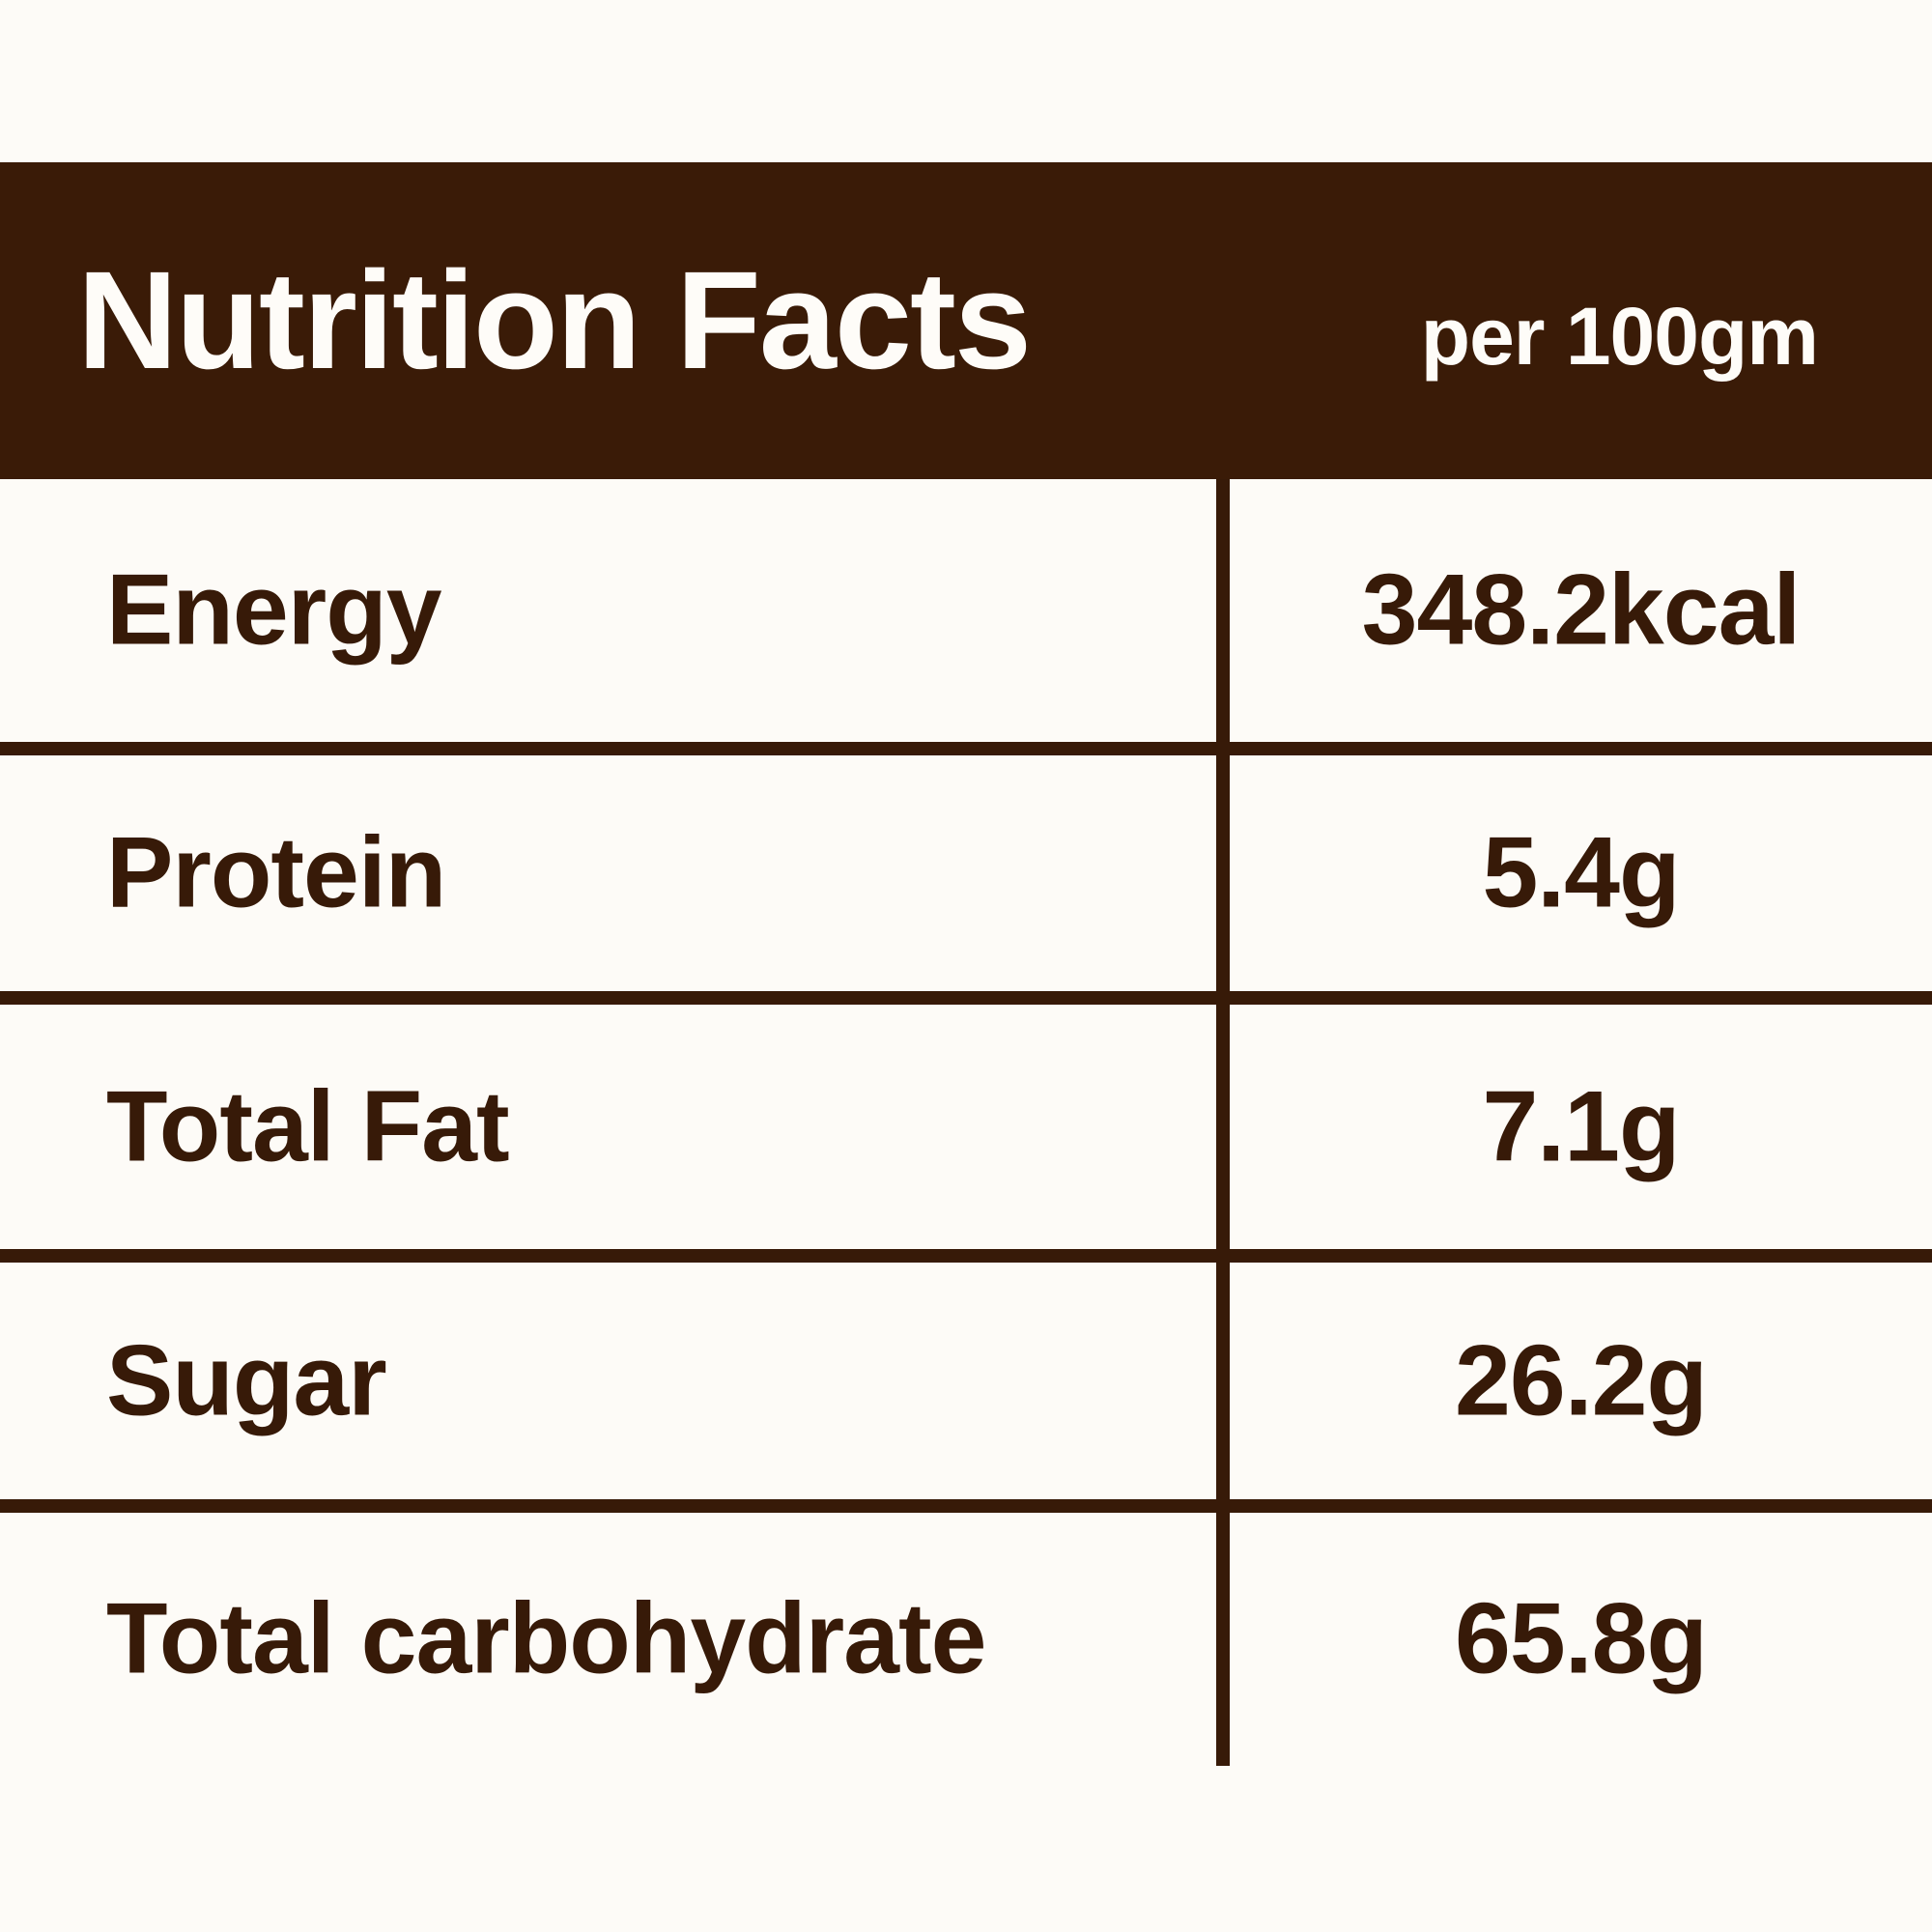 Image resolution: width=1932 pixels, height=1932 pixels. Describe the element at coordinates (1581, 1126) in the screenshot. I see `row-value: 7.1g` at that location.